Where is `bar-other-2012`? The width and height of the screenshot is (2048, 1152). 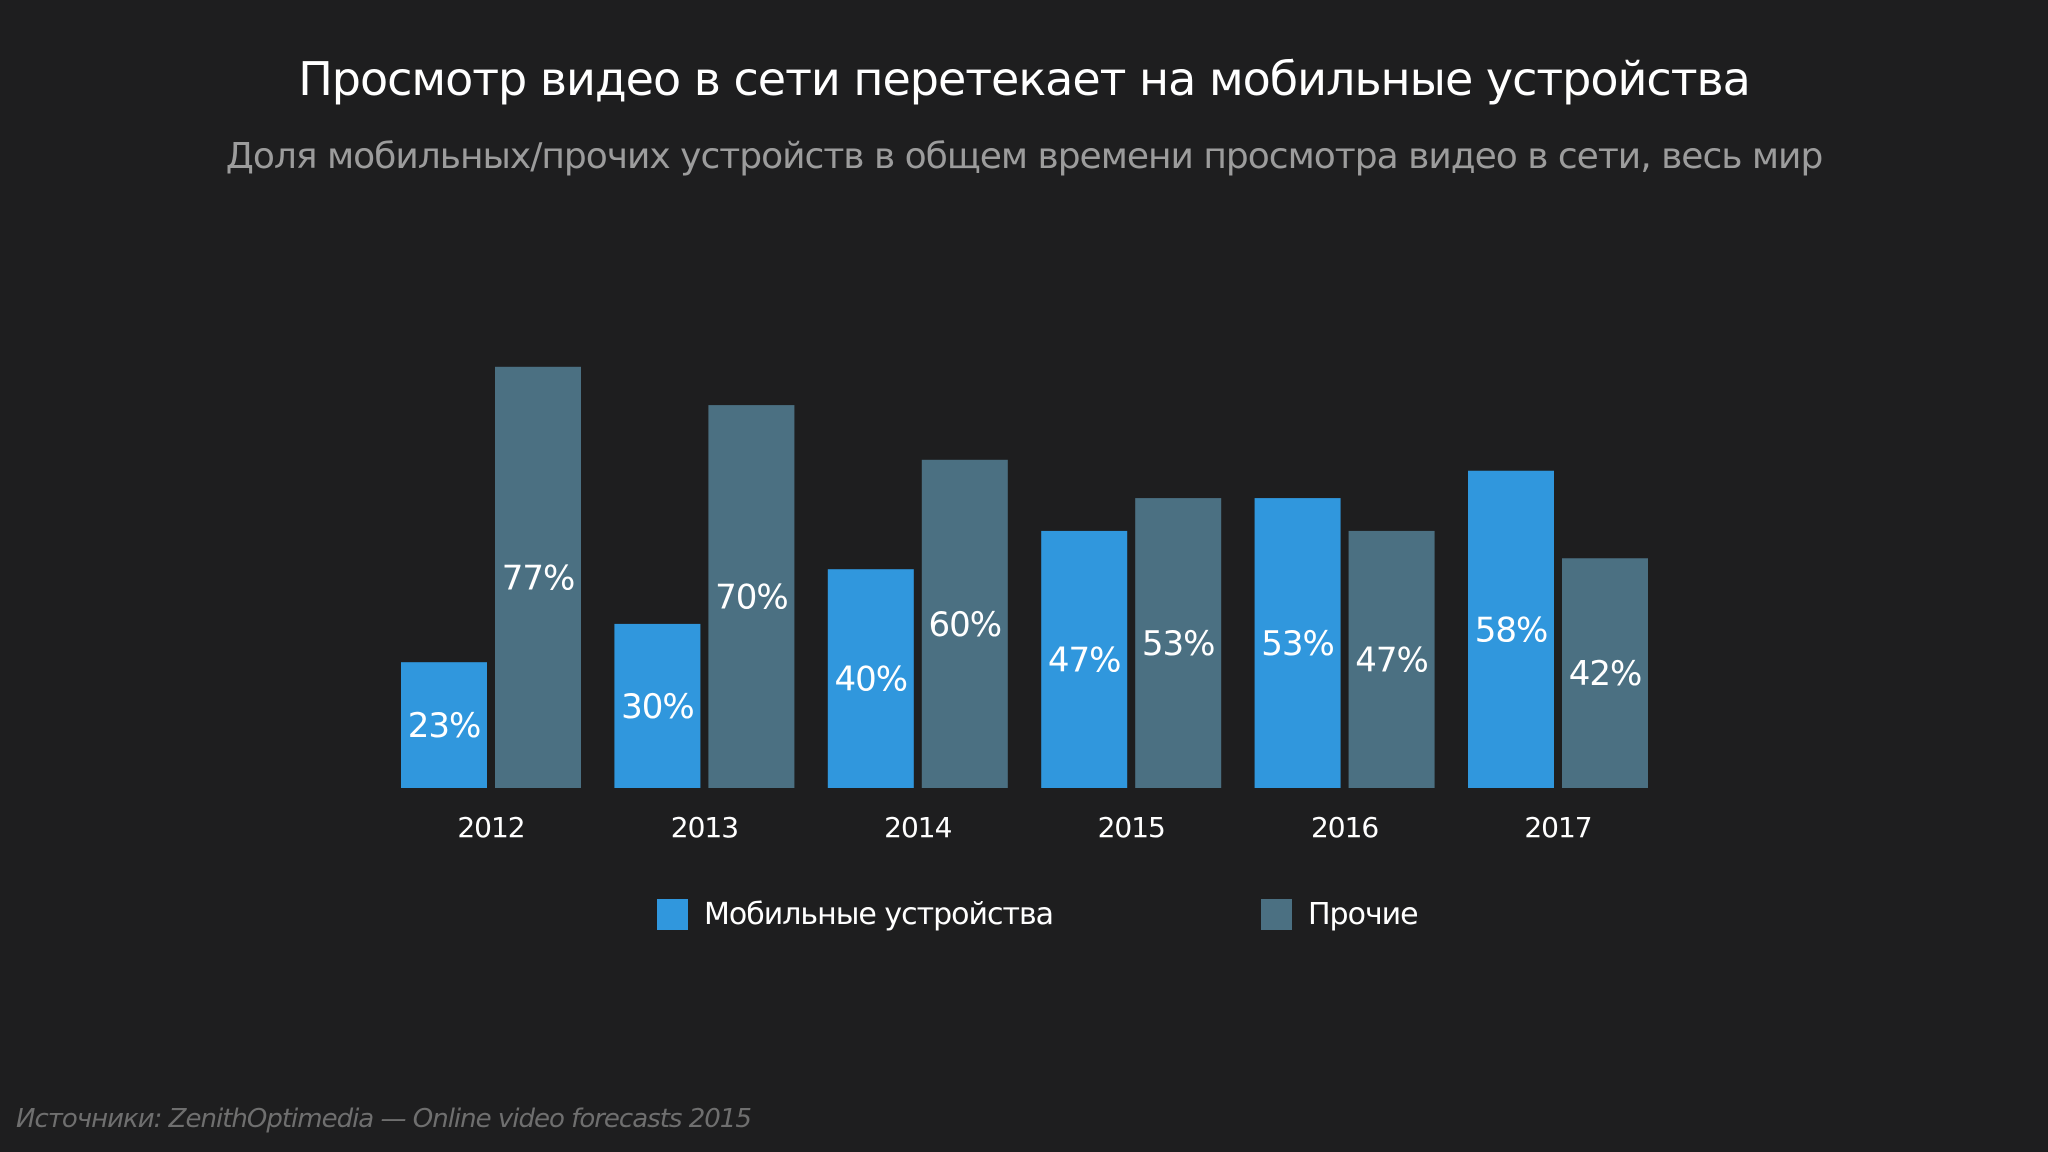
bar-other-2012 is located at coordinates (538, 577).